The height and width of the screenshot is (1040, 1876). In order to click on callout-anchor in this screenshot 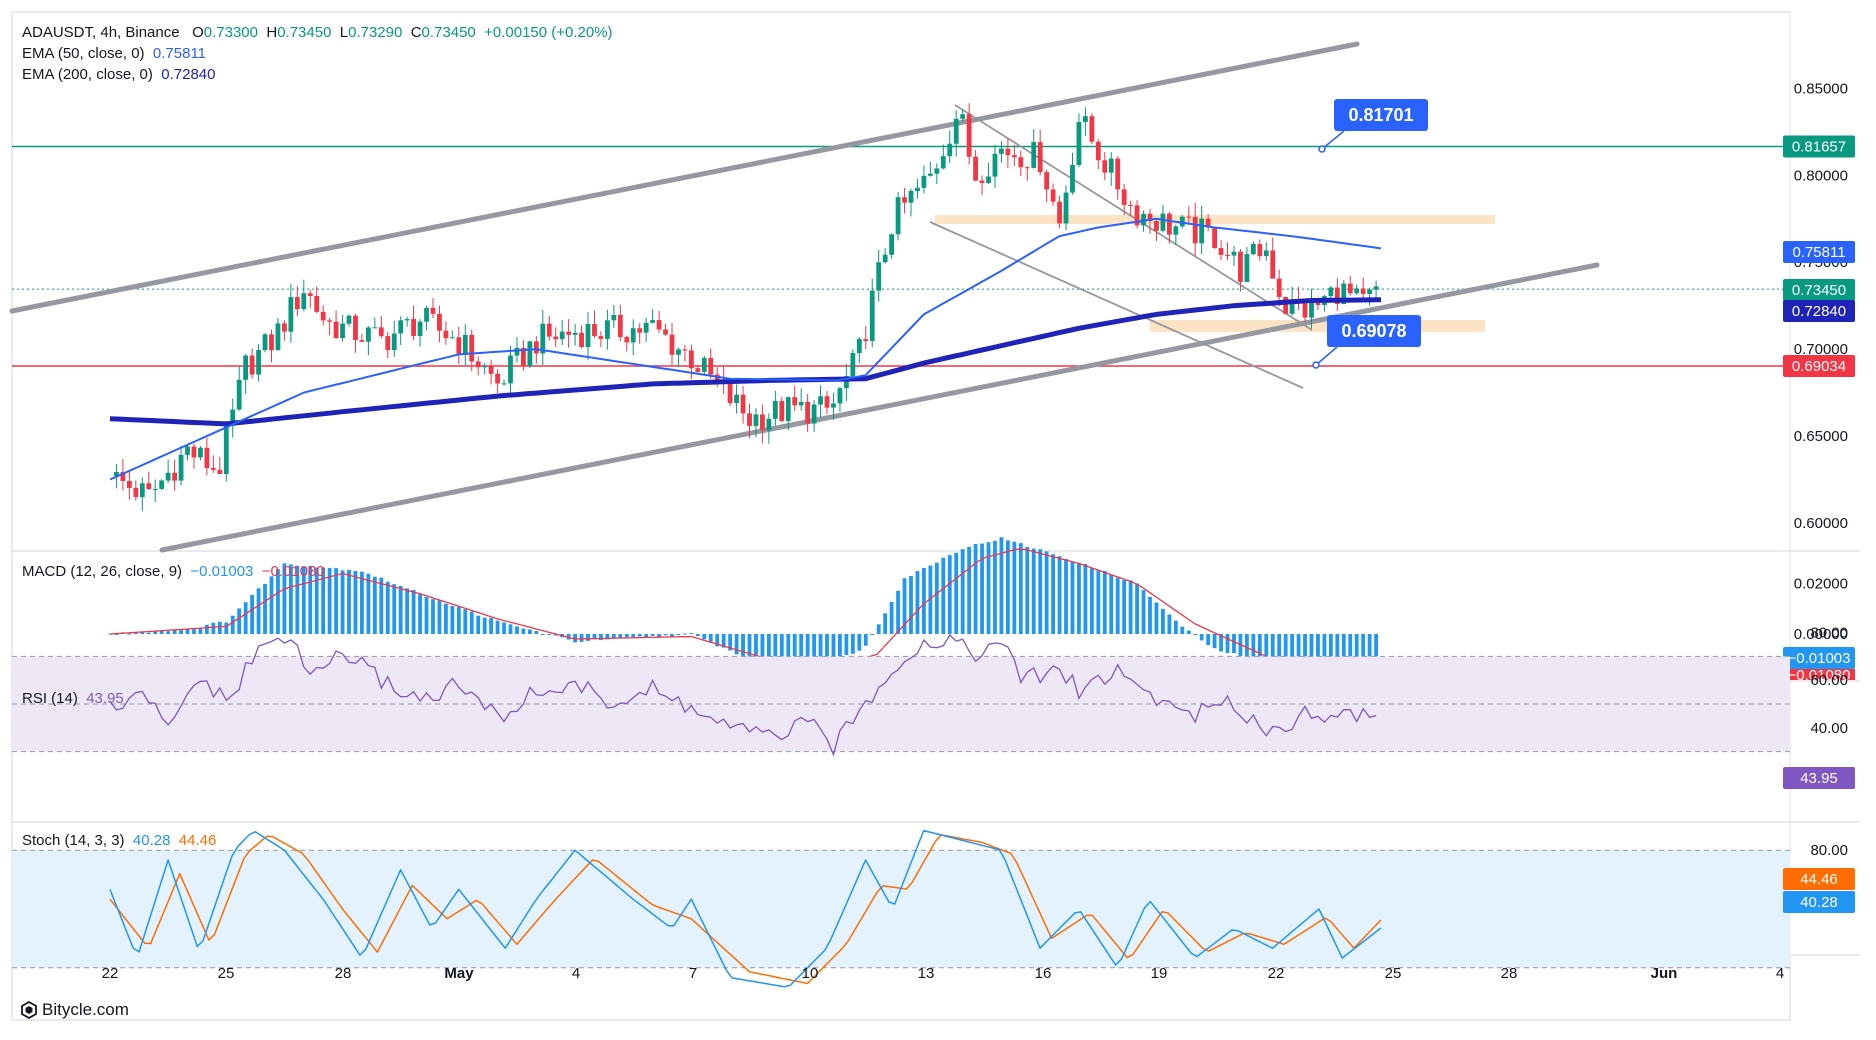, I will do `click(1316, 365)`.